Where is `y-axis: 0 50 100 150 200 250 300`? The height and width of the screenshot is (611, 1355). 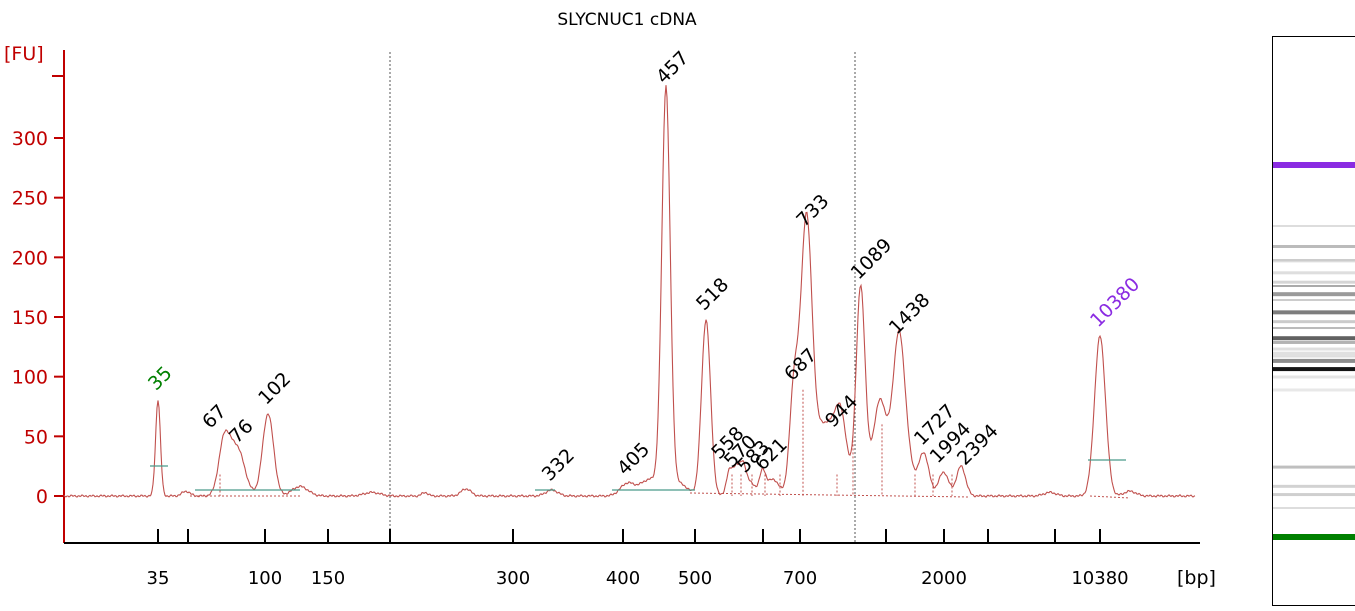 y-axis: 0 50 100 150 200 250 300 is located at coordinates (38, 296).